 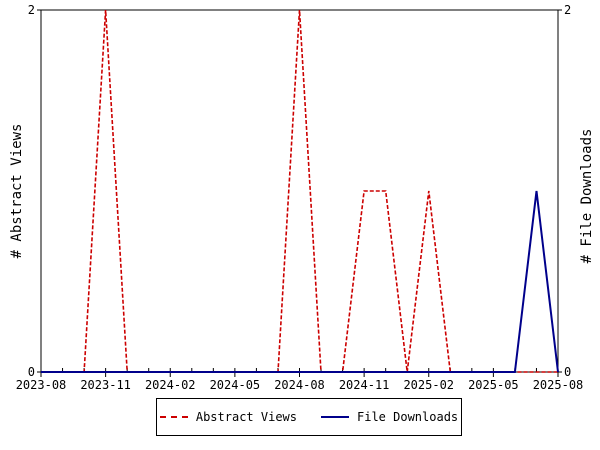 What do you see at coordinates (235, 385) in the screenshot?
I see `x-tick-label: 2024-05` at bounding box center [235, 385].